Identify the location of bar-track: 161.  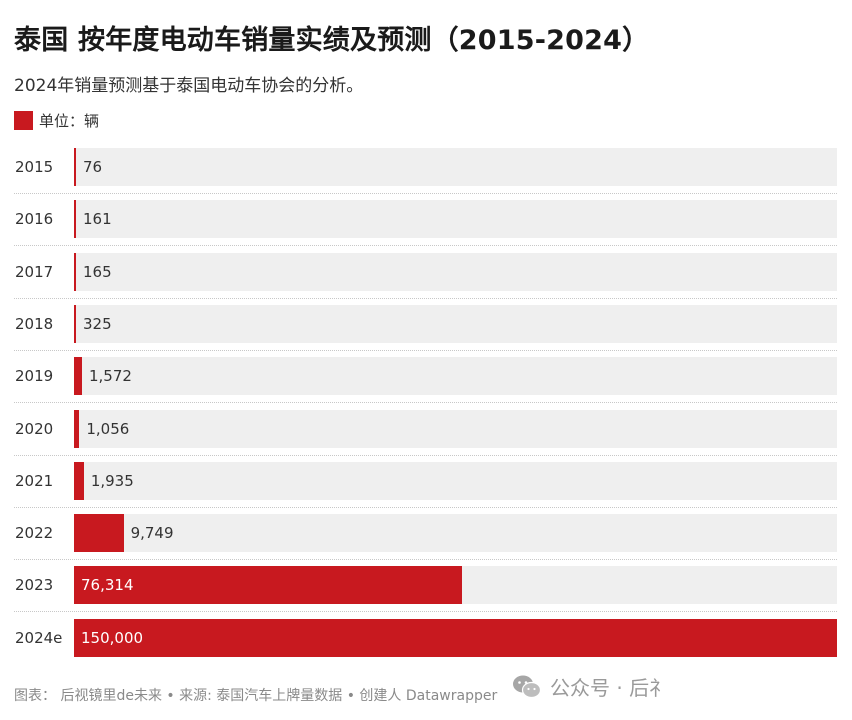
(455, 219).